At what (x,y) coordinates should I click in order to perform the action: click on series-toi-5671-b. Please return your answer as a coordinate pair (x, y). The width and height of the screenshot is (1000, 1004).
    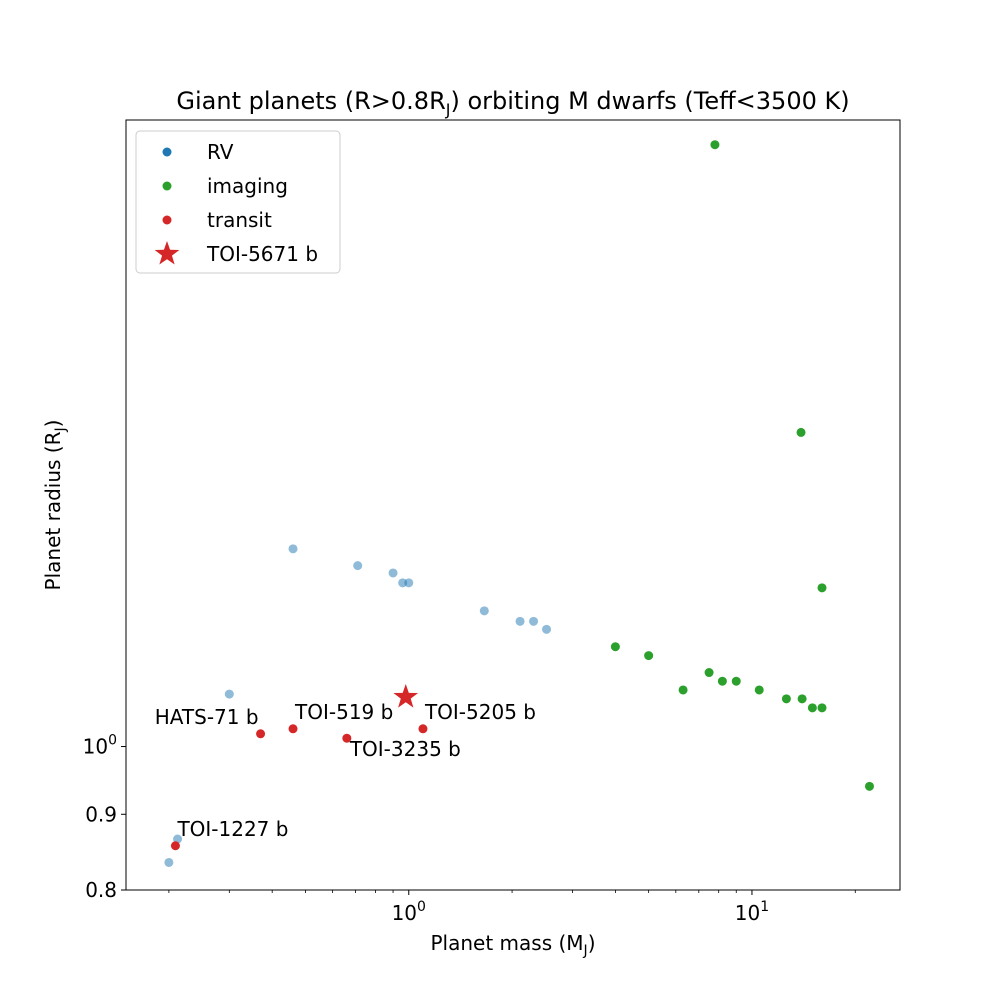
    Looking at the image, I should click on (406, 696).